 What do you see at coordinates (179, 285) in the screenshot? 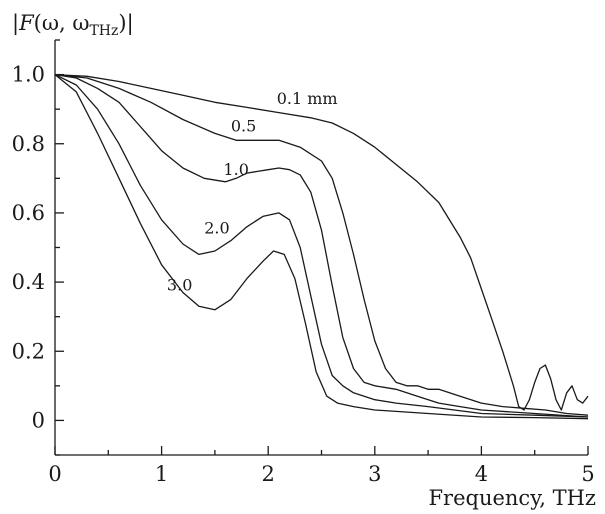
I see `series-label-4: 3.0` at bounding box center [179, 285].